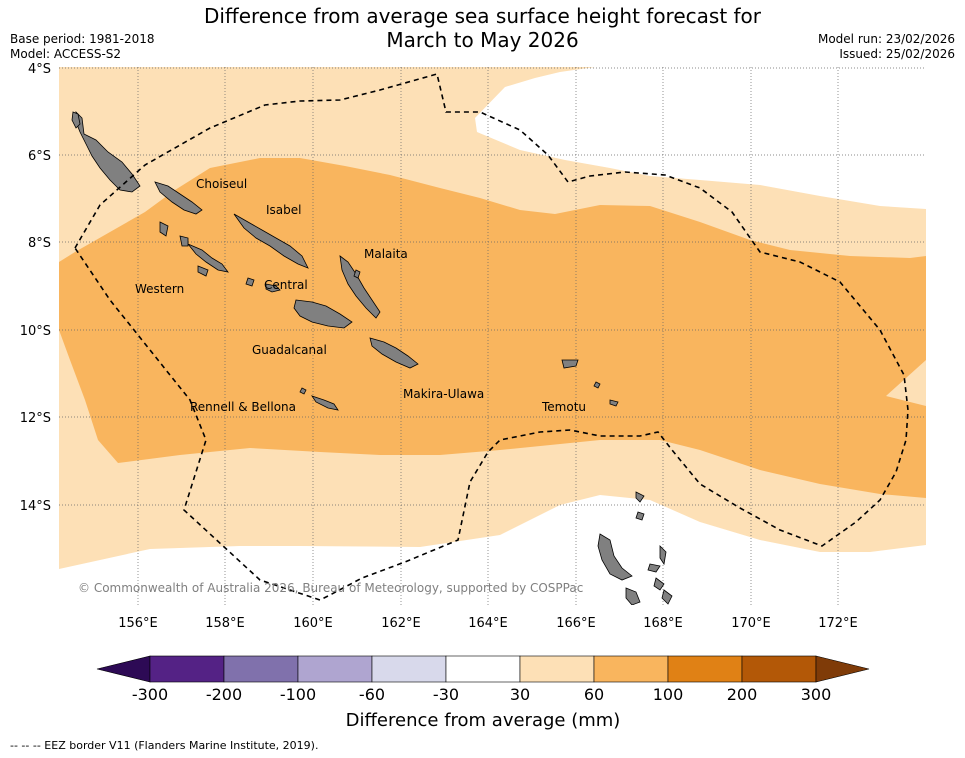 The width and height of the screenshot is (965, 758). What do you see at coordinates (35, 506) in the screenshot?
I see `lat-label: 14°S` at bounding box center [35, 506].